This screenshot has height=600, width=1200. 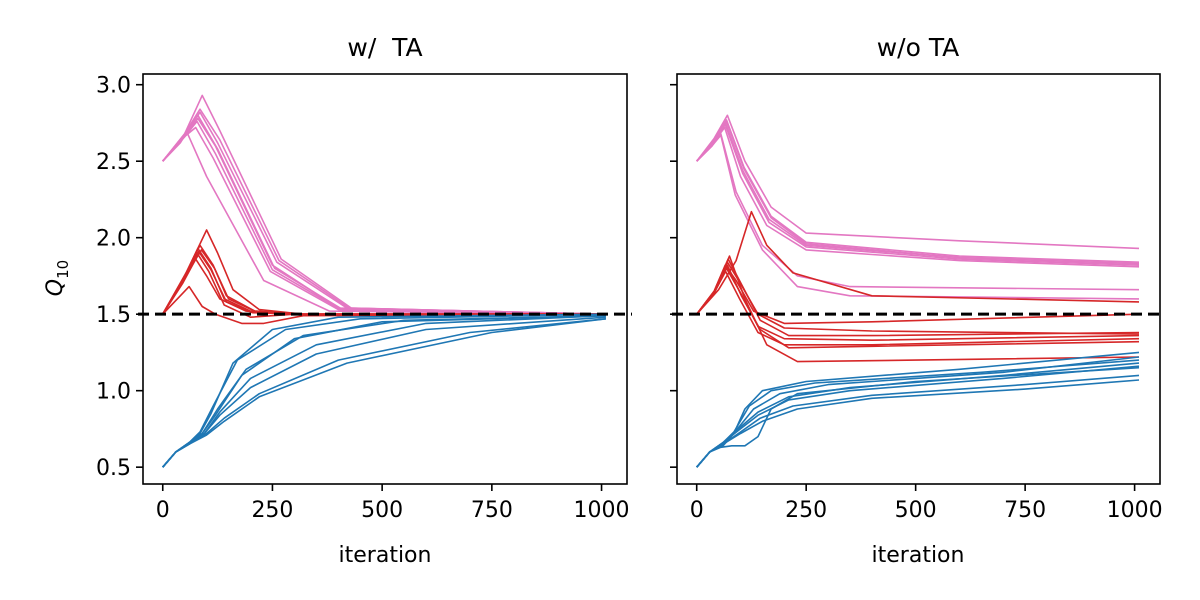 What do you see at coordinates (916, 510) in the screenshot?
I see `right-x-tick-label-2: 500` at bounding box center [916, 510].